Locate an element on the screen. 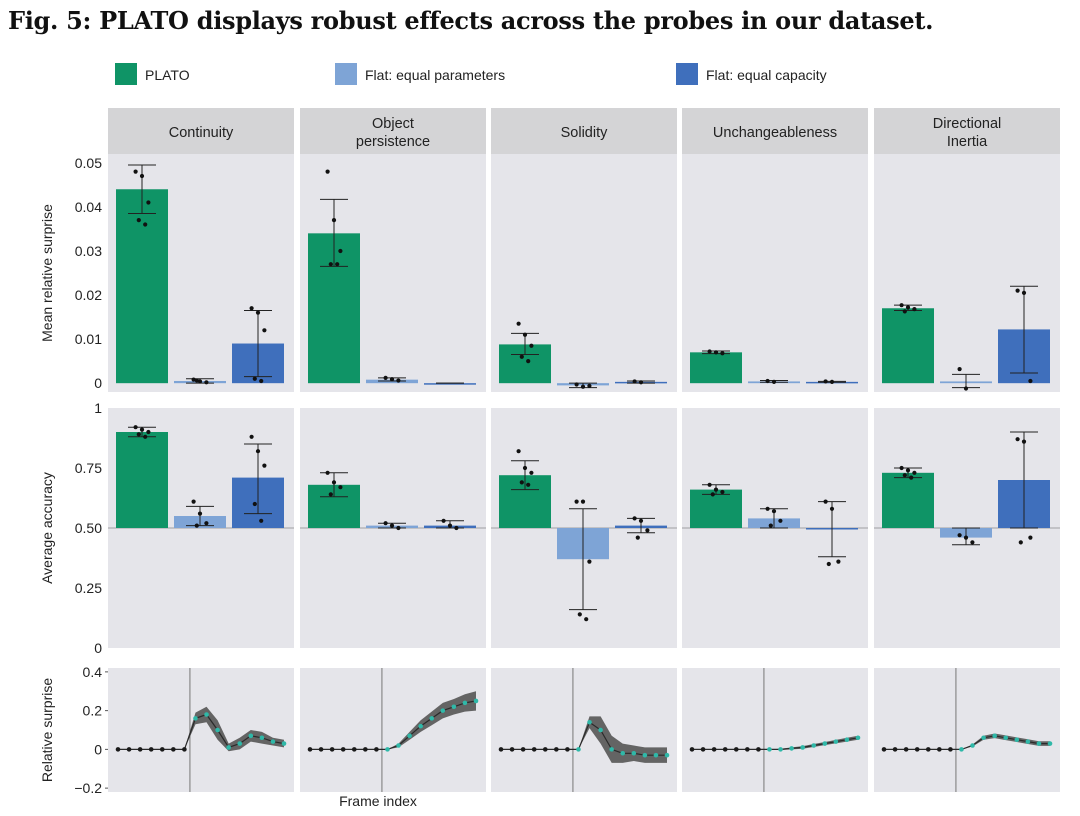  surprise-tick-label-5: 0.05 is located at coordinates (88, 163).